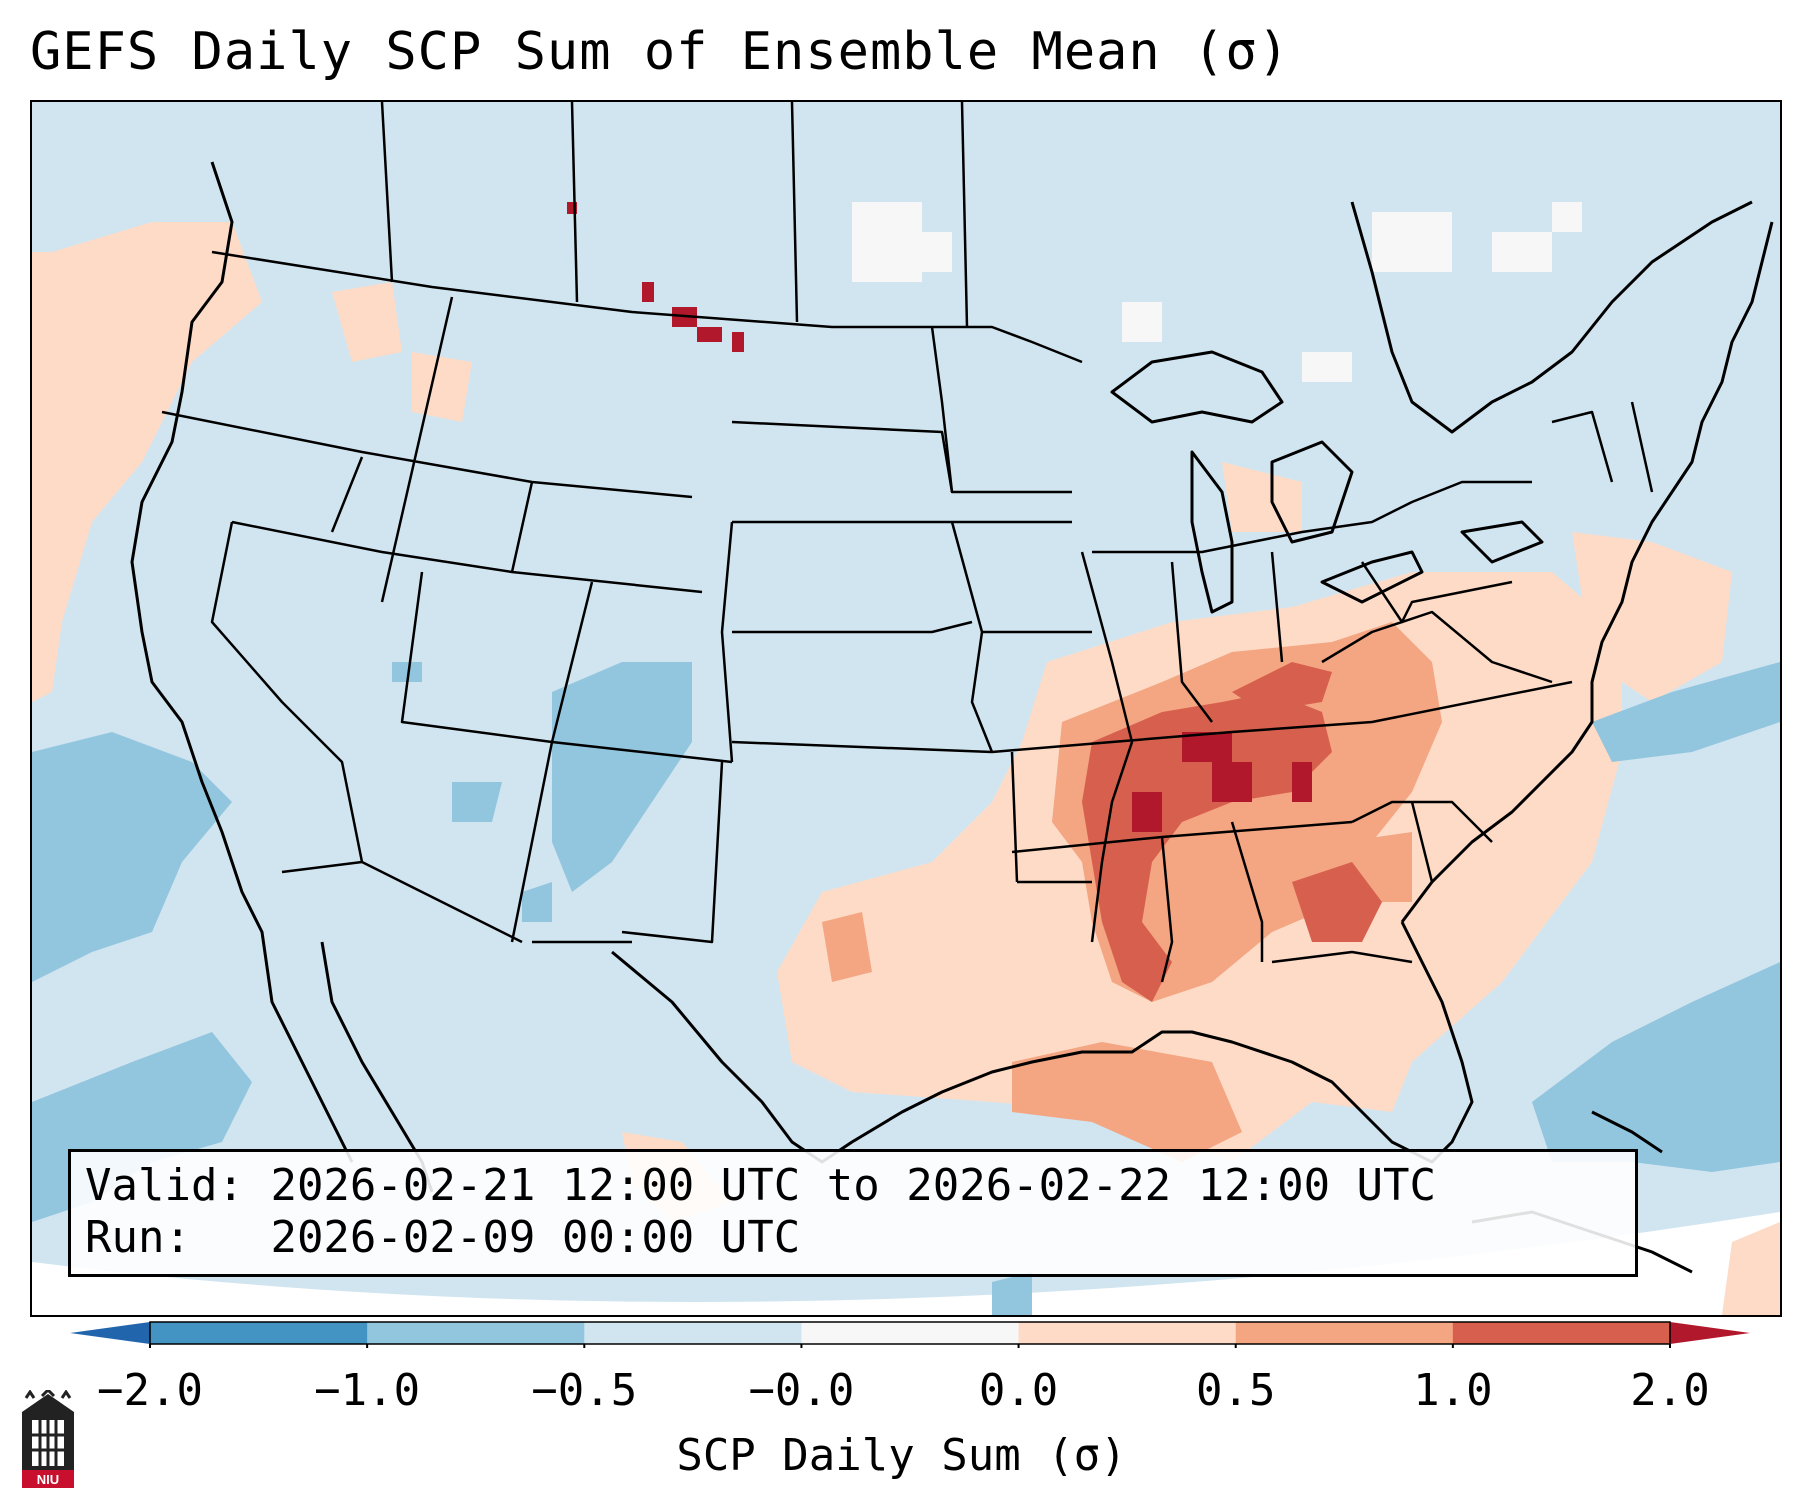  What do you see at coordinates (1232, 832) in the screenshot?
I see `anomaly-positive-high` at bounding box center [1232, 832].